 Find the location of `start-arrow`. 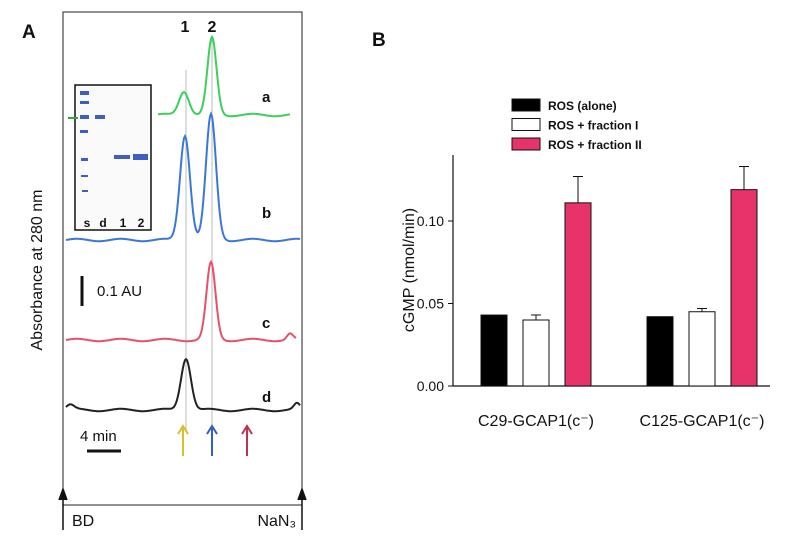

start-arrow is located at coordinates (63, 508).